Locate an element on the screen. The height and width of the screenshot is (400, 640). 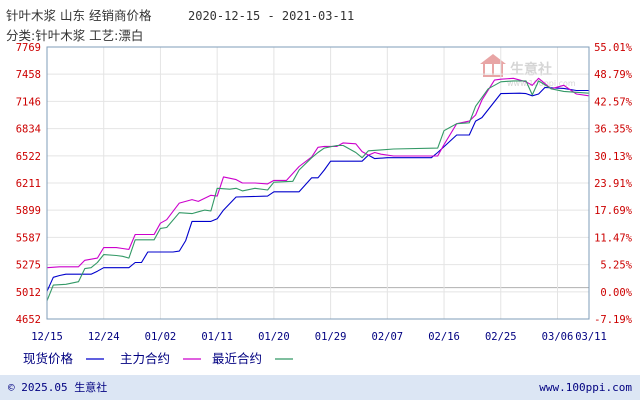
watermark-url: www.100ppi.com is located at coordinates (541, 83).